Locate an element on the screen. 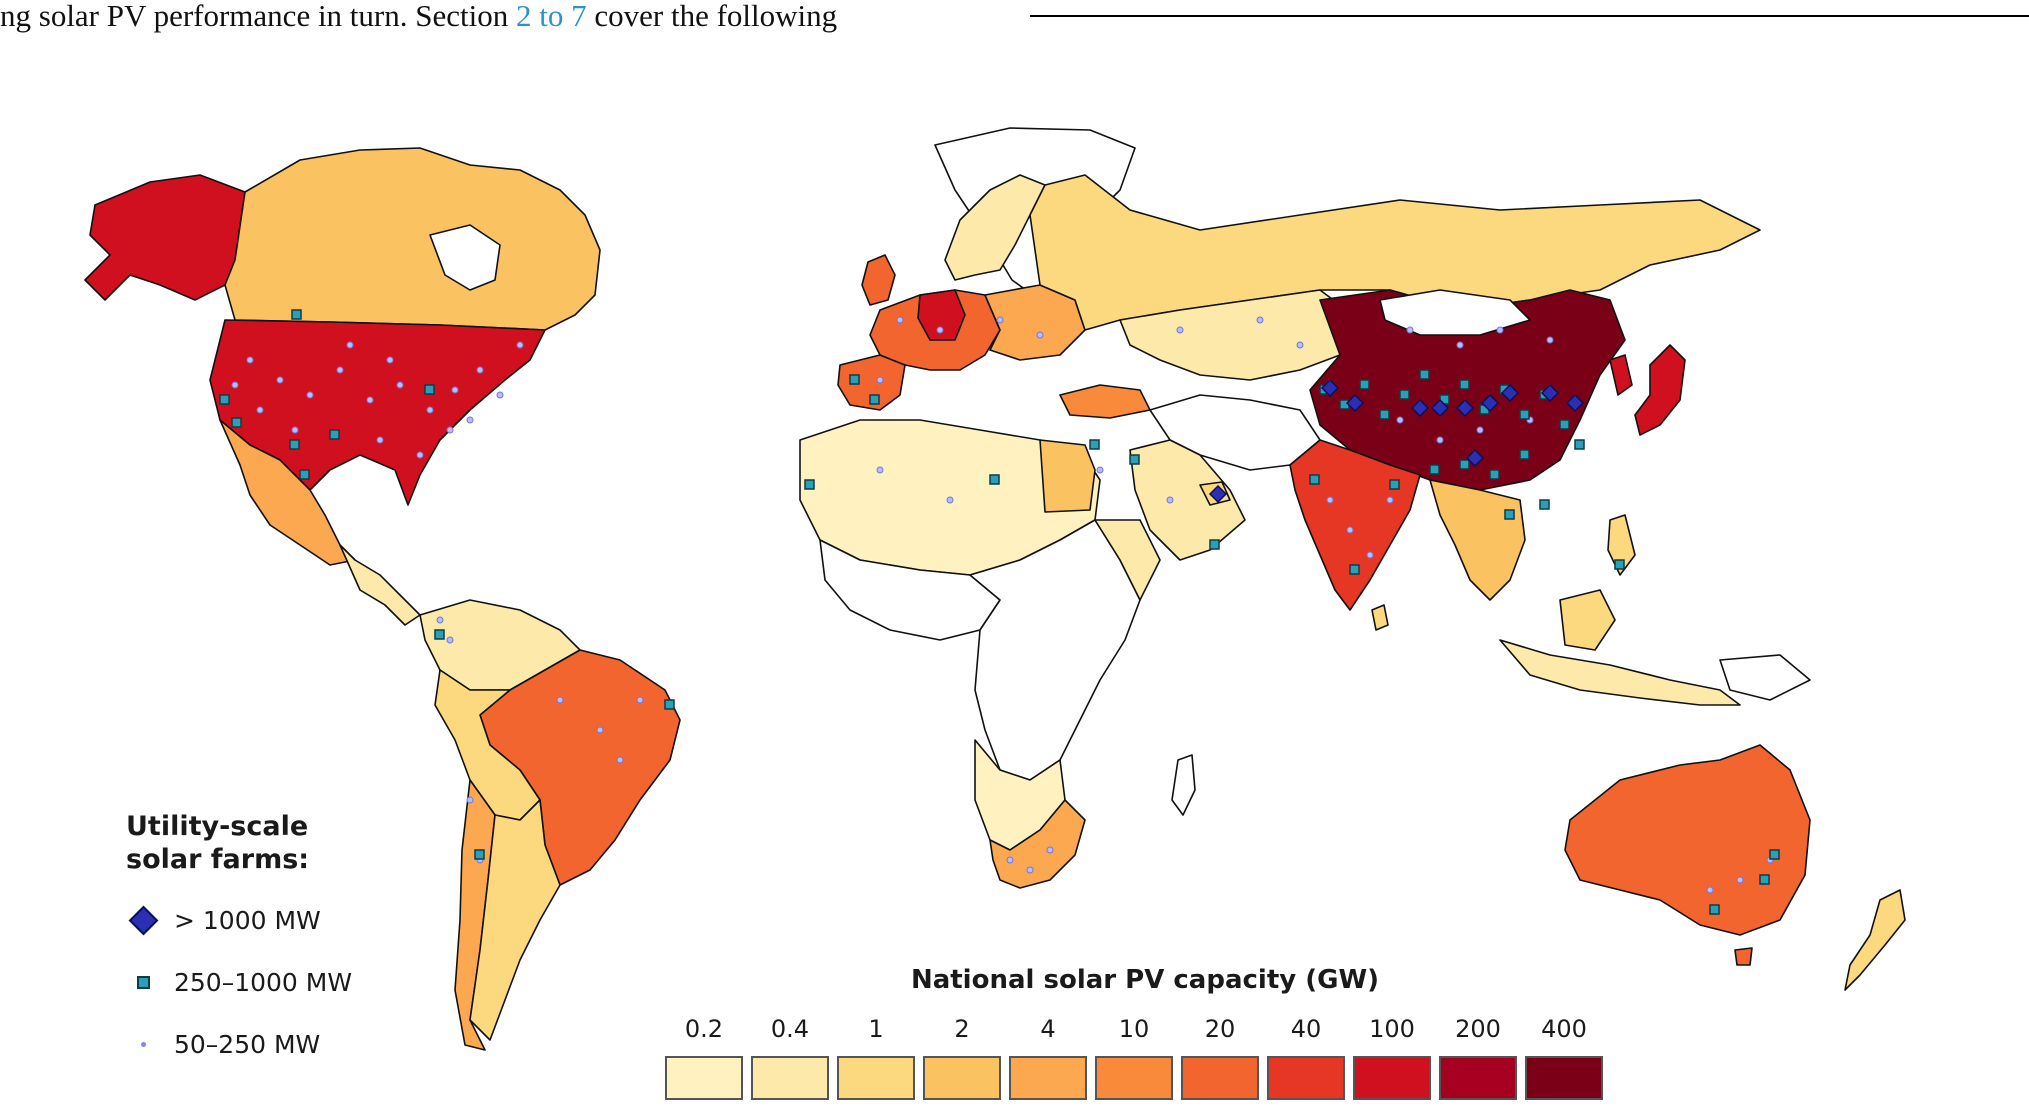 This screenshot has height=1115, width=2029. argentina is located at coordinates (515, 920).